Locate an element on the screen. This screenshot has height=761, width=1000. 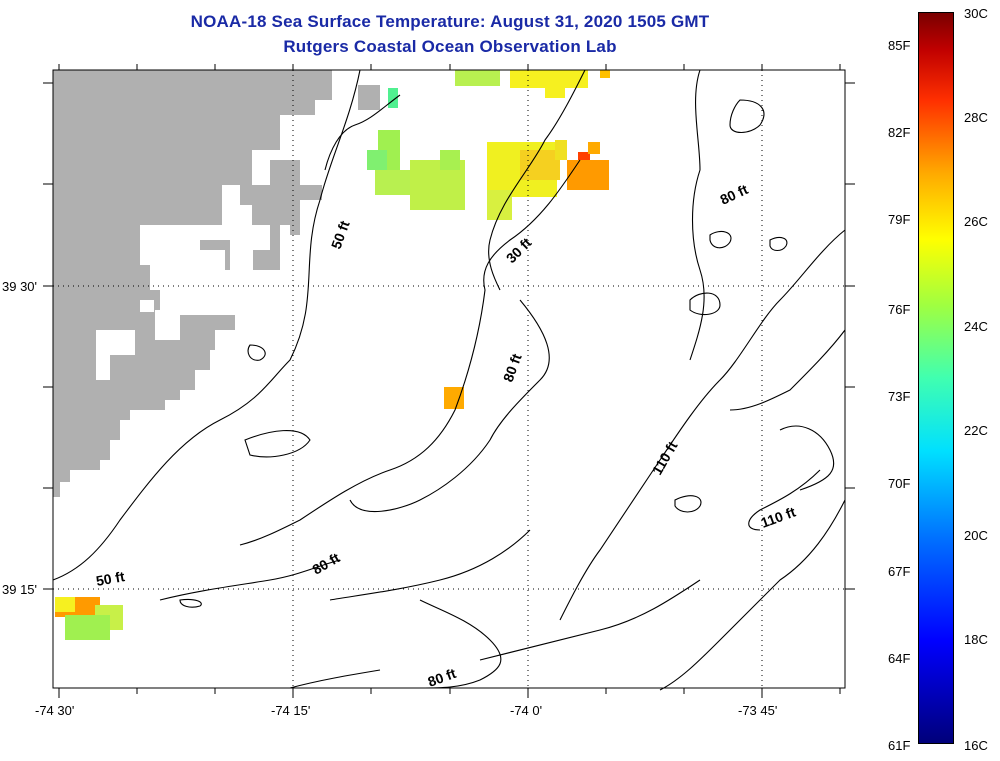
map-subtitle: Rutgers Coastal Ocean Observation Lab is located at coordinates (450, 46).